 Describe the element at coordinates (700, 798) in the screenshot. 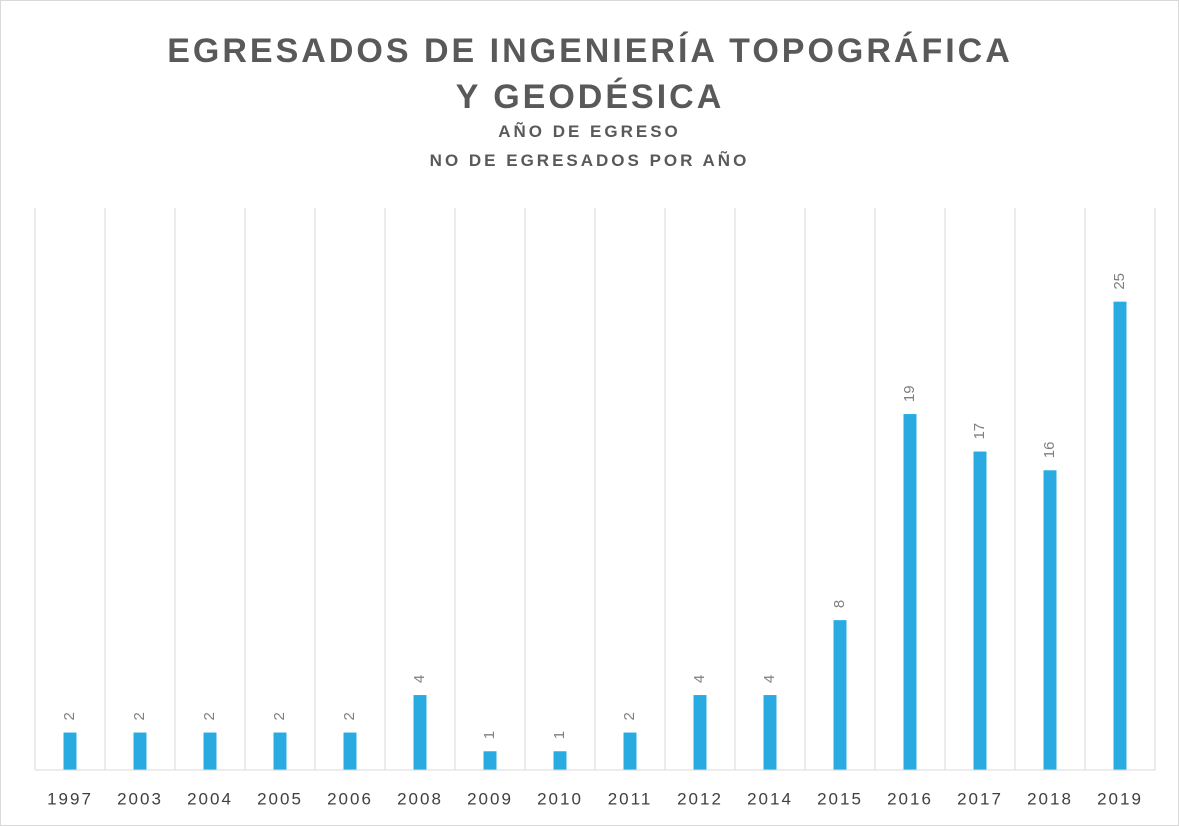

I see `x-tick-label: 2012` at that location.